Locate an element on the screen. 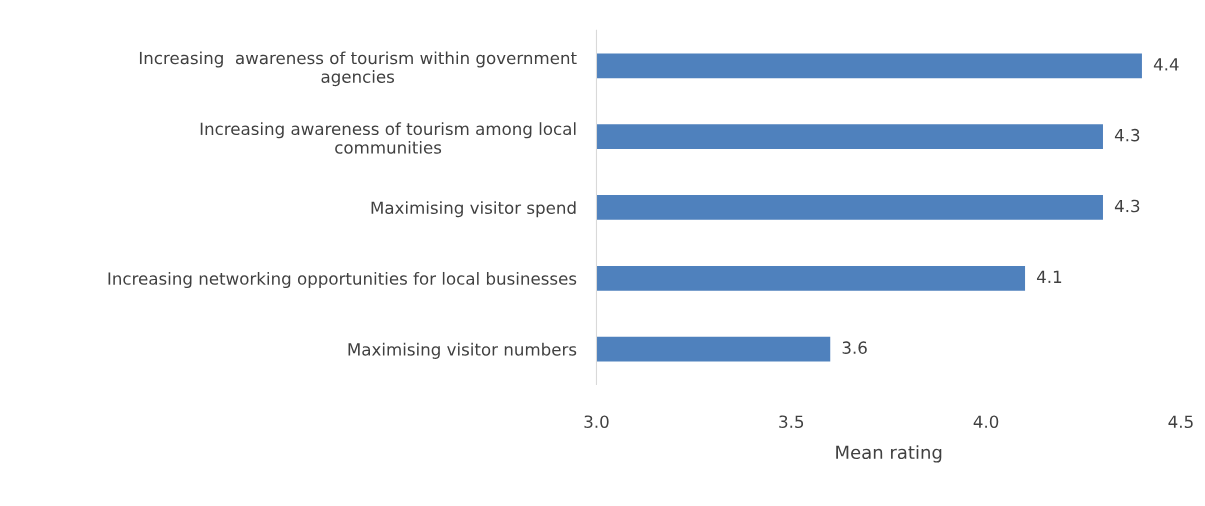 The width and height of the screenshot is (1205, 506). y-tick-label: Increasing awareness of tourism within government agencies is located at coordinates (358, 69).